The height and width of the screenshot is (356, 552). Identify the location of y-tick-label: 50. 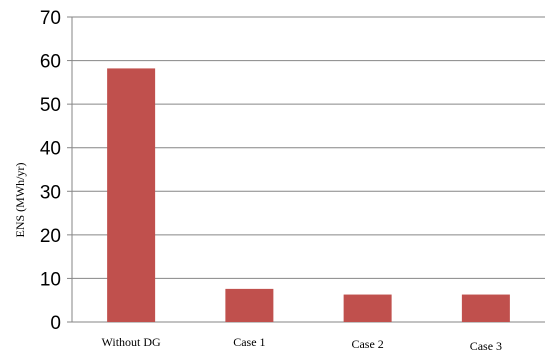
(50, 105).